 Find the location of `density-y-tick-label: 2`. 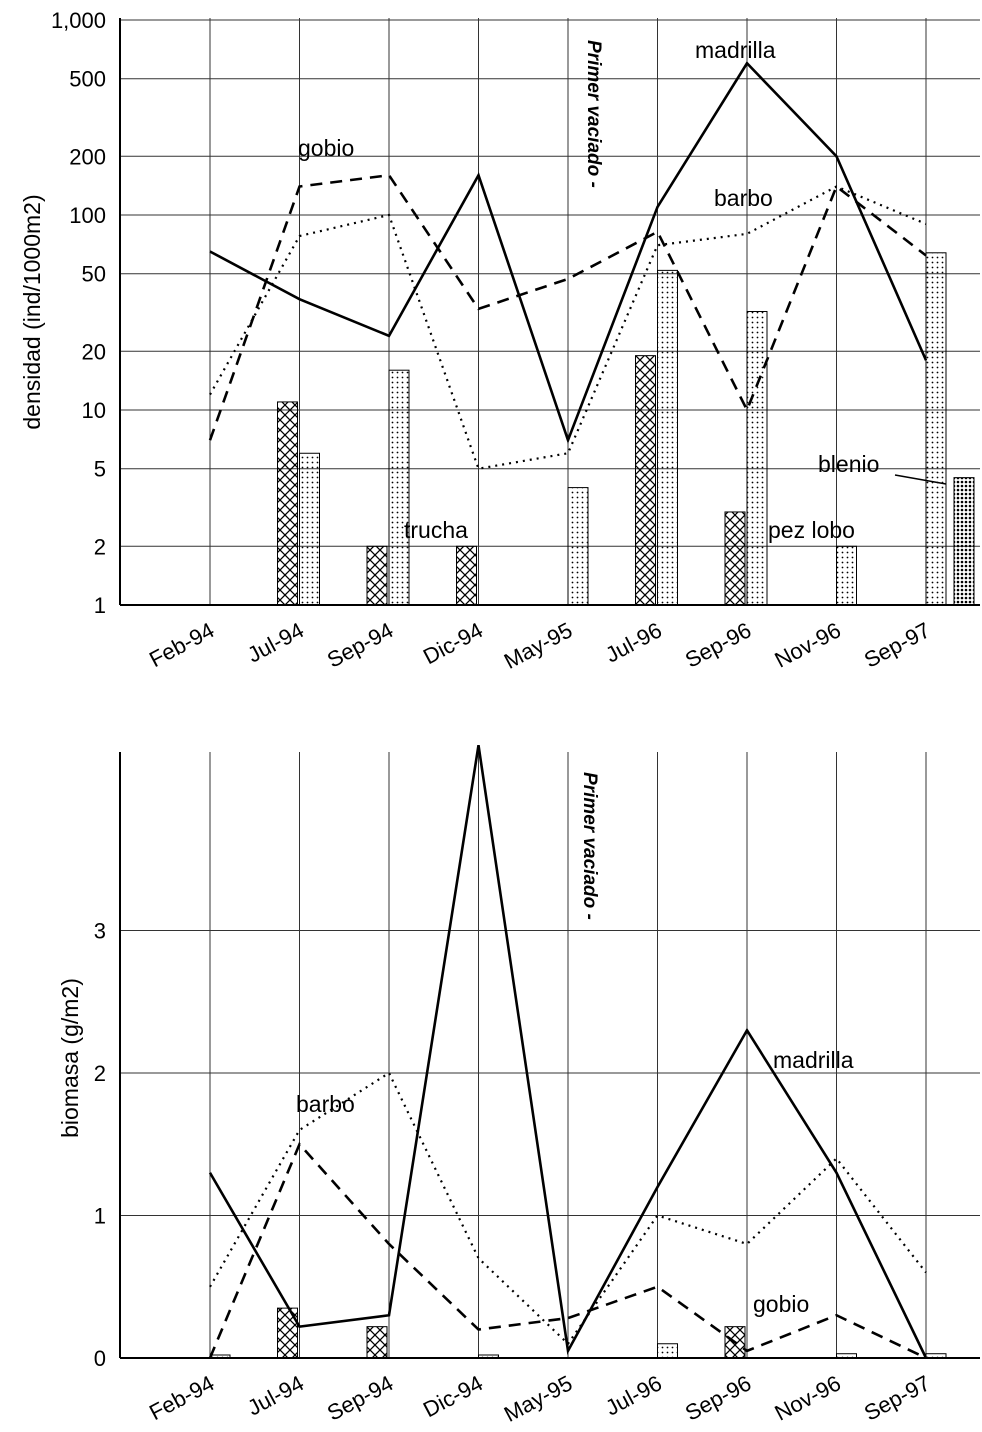

density-y-tick-label: 2 is located at coordinates (100, 546).